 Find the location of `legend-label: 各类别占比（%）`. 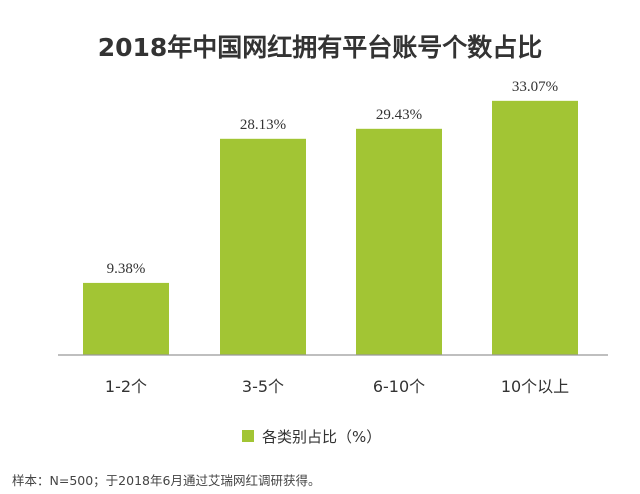

legend-label: 各类别占比（%） is located at coordinates (321, 437).